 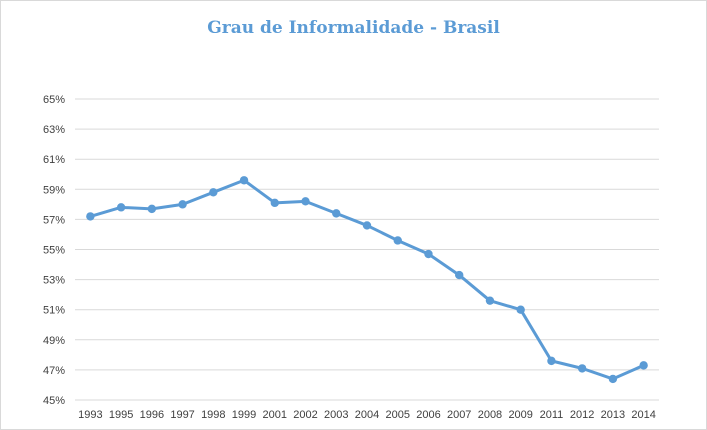 I want to click on x-tick-label: 1998, so click(x=213, y=415).